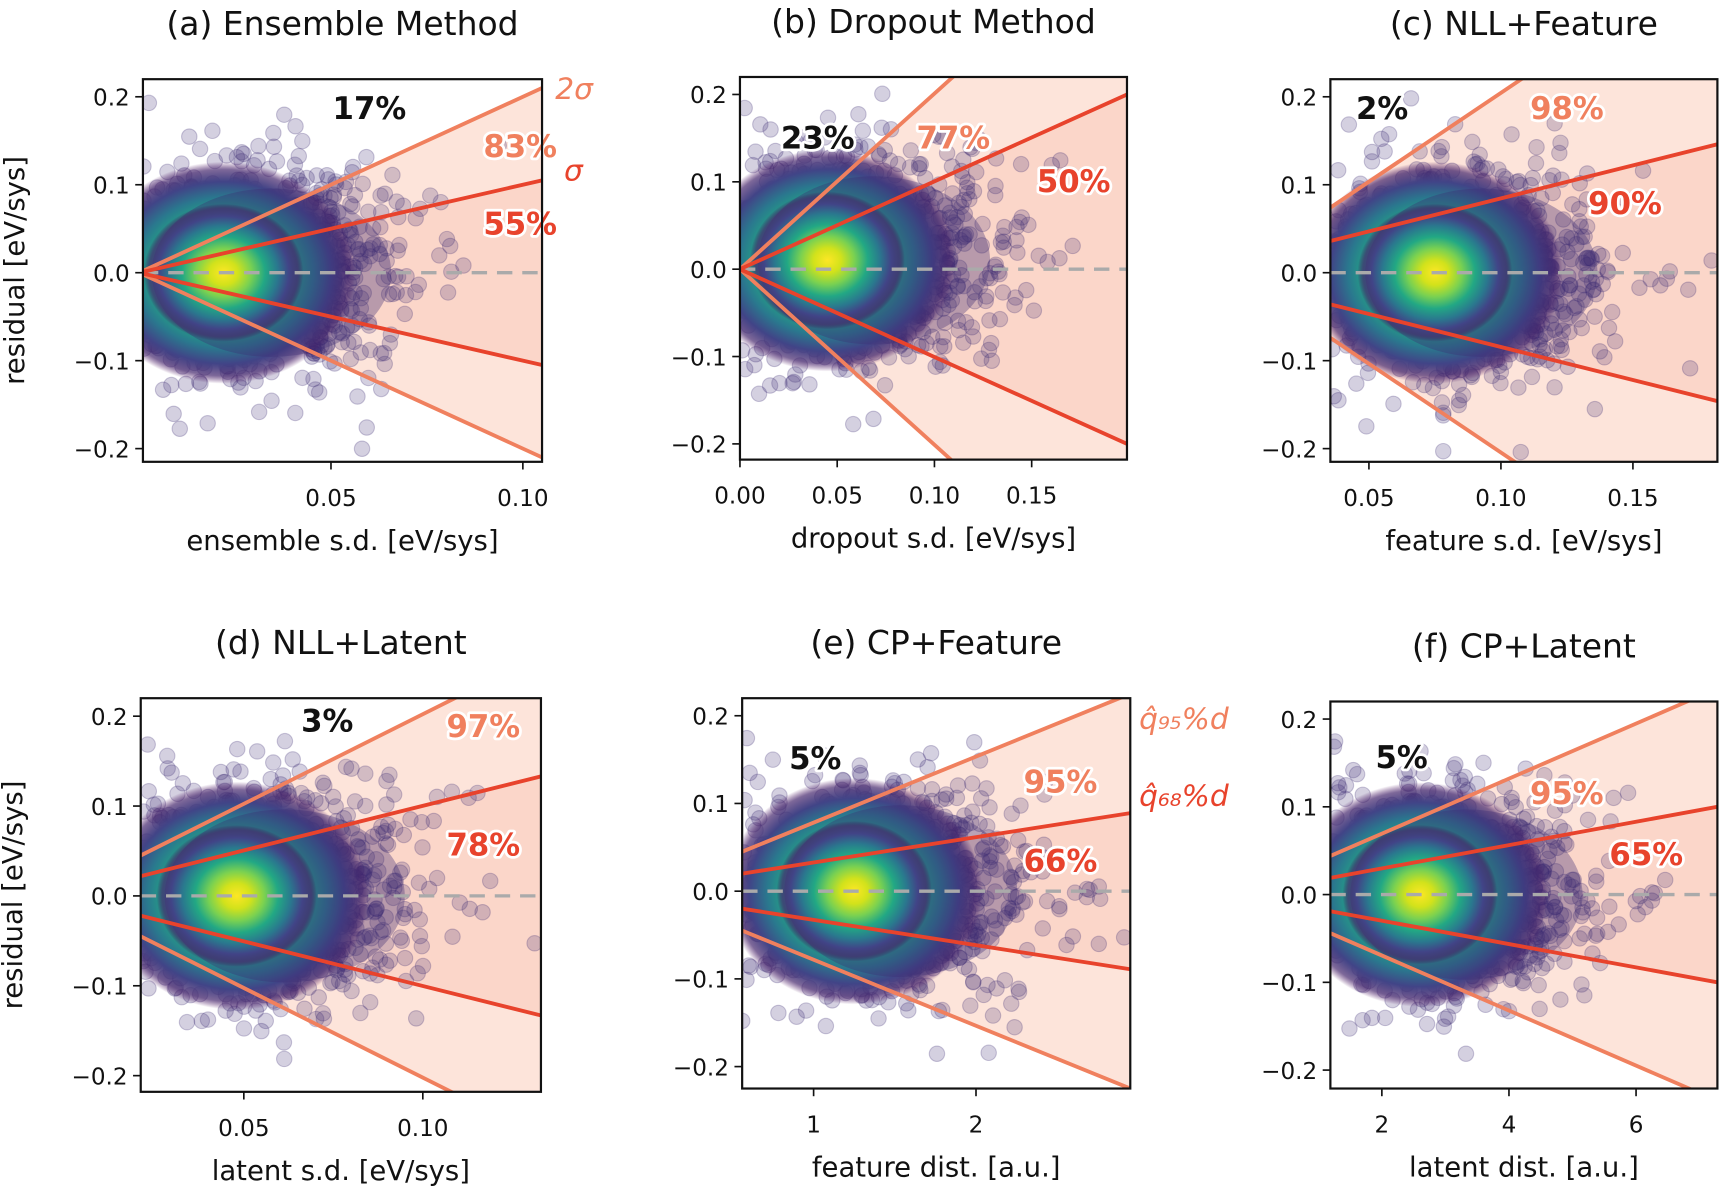 The height and width of the screenshot is (1193, 1724). Describe the element at coordinates (327, 722) in the screenshot. I see `annotation-outside: 3%` at that location.